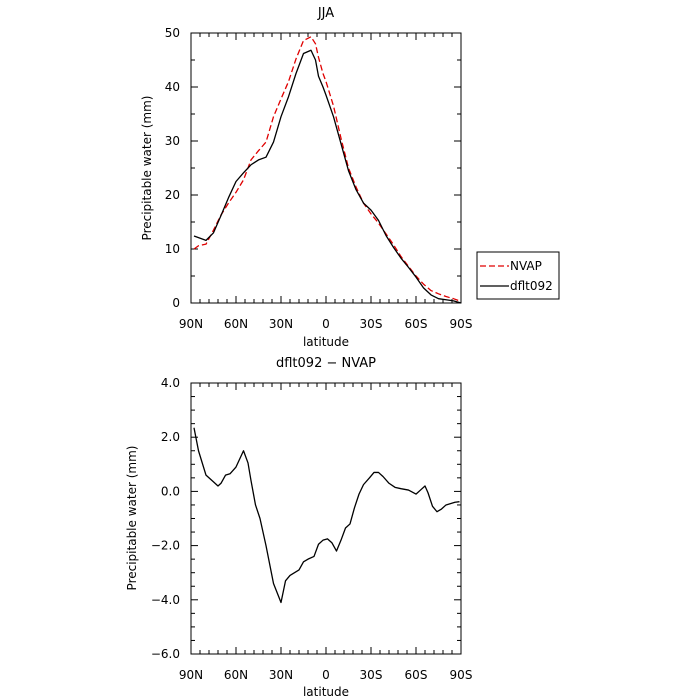 The width and height of the screenshot is (700, 700). What do you see at coordinates (526, 266) in the screenshot?
I see `legend-label-nvap: NVAP` at bounding box center [526, 266].